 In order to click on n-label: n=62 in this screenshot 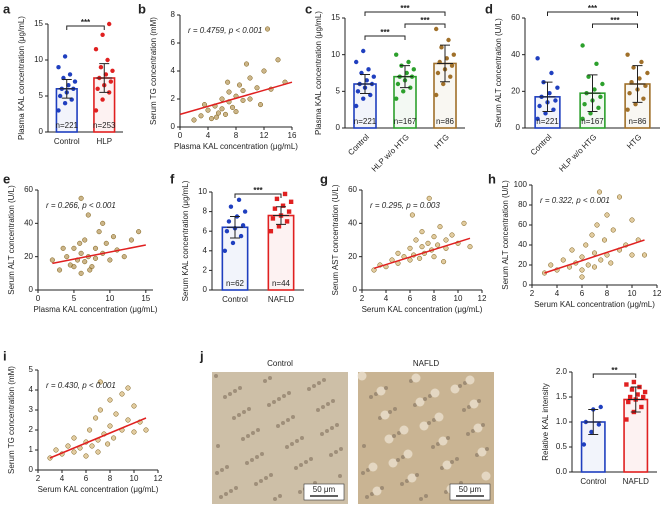, I will do `click(235, 283)`.